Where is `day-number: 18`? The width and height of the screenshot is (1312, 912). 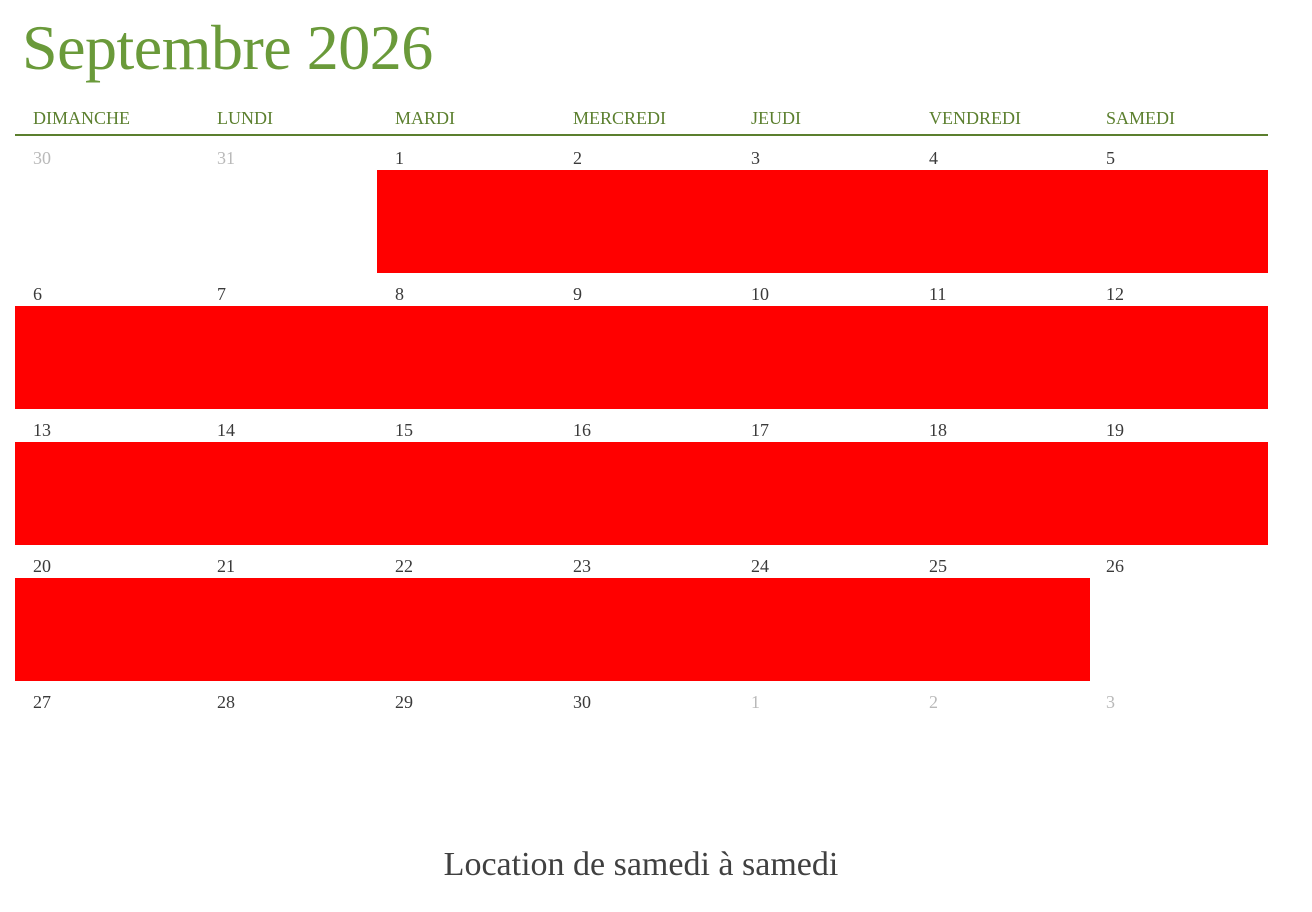
day-number: 18 is located at coordinates (938, 430).